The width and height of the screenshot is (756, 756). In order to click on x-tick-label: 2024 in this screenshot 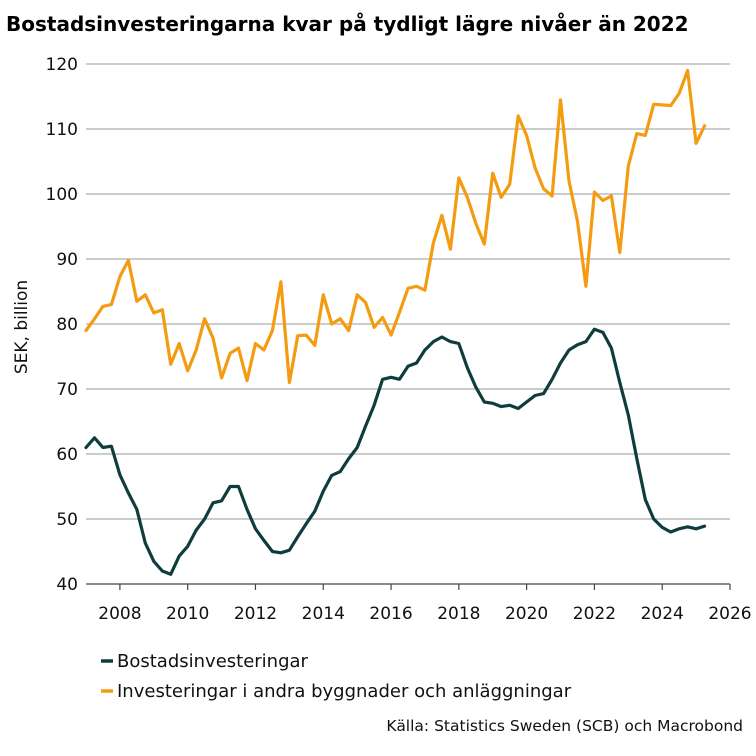, I will do `click(662, 614)`.